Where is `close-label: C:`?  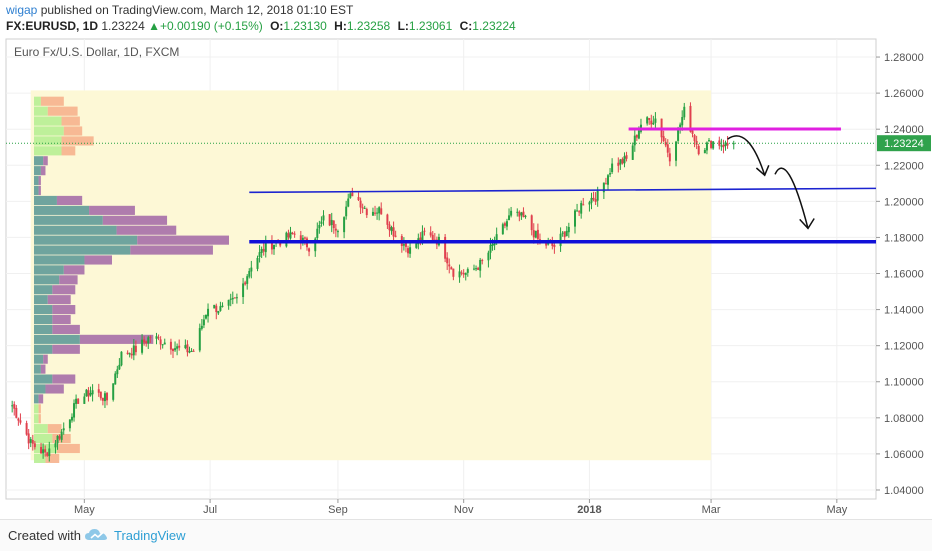 close-label: C: is located at coordinates (466, 26).